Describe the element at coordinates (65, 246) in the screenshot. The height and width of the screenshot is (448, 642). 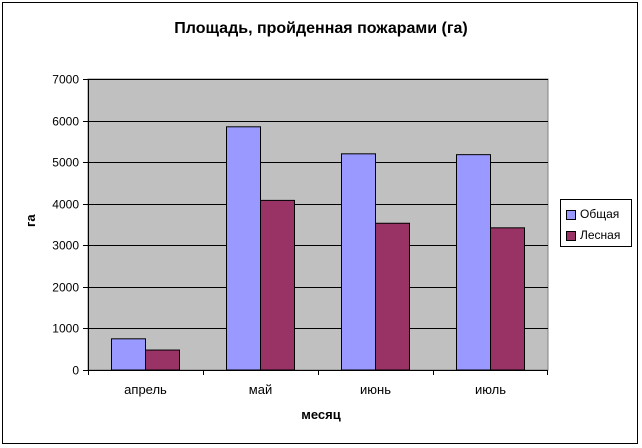
I see `y-tick-label: 3000` at that location.